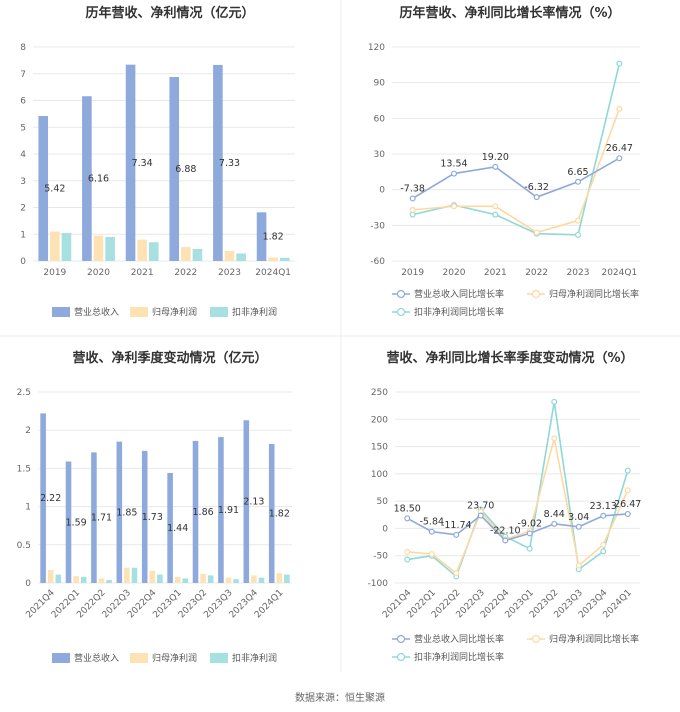  Describe the element at coordinates (379, 393) in the screenshot. I see `y-tick-label: 250` at that location.